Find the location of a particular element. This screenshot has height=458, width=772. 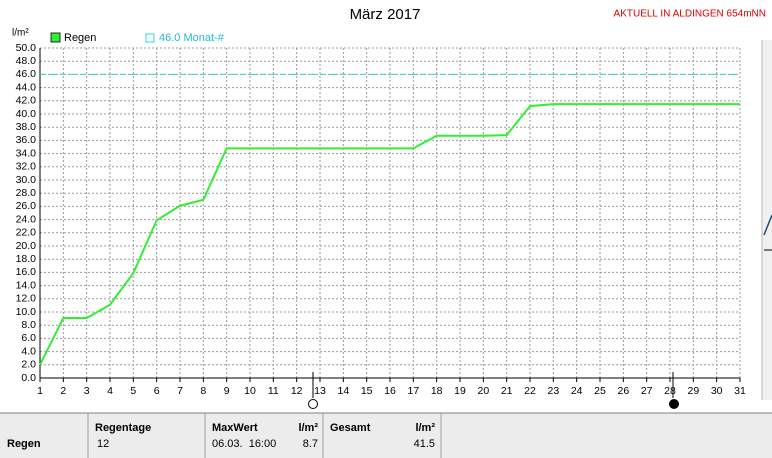

y-tick-label: 8.0 is located at coordinates (28, 325).